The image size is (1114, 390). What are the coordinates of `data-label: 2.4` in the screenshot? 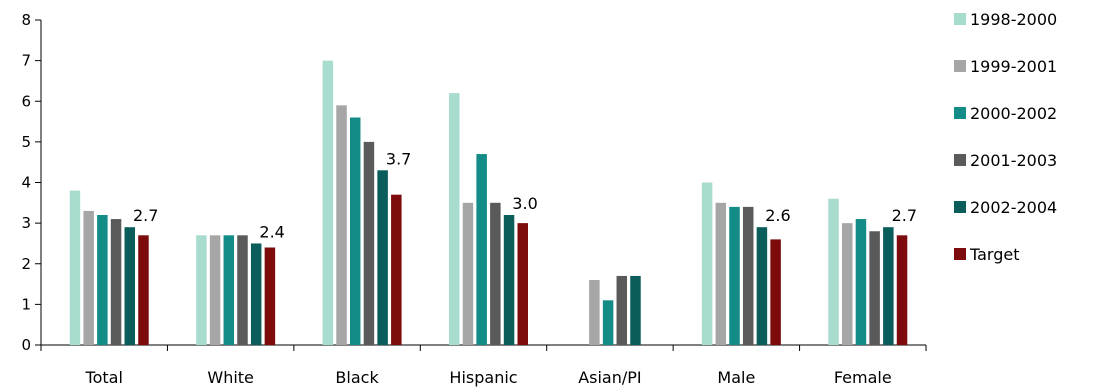 It's located at (271, 231).